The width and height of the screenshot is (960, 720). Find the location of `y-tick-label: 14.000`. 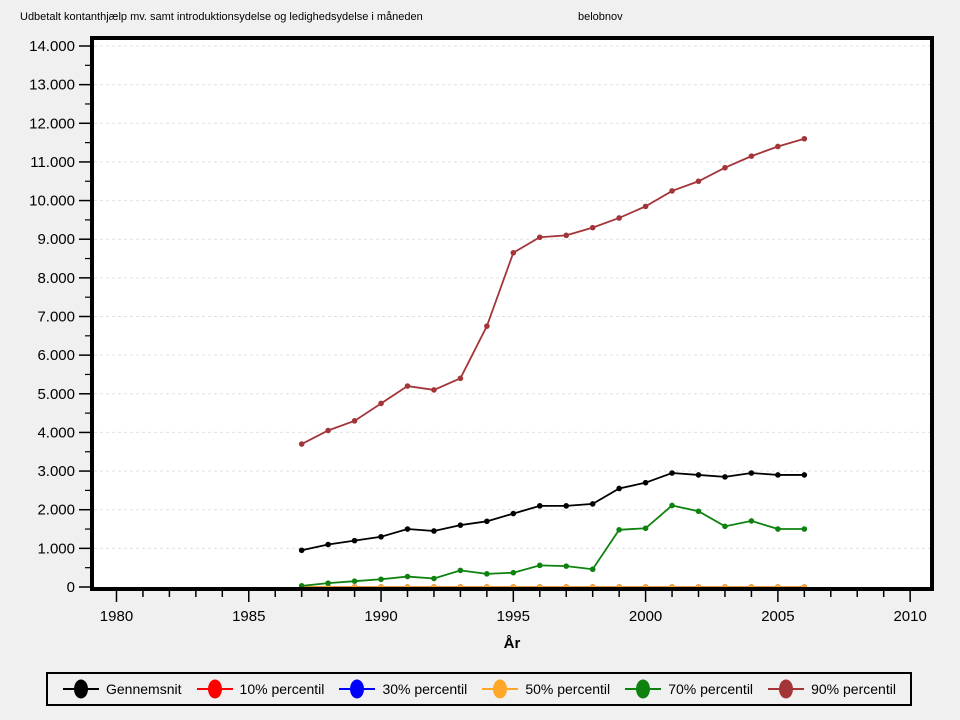

y-tick-label: 14.000 is located at coordinates (52, 46).